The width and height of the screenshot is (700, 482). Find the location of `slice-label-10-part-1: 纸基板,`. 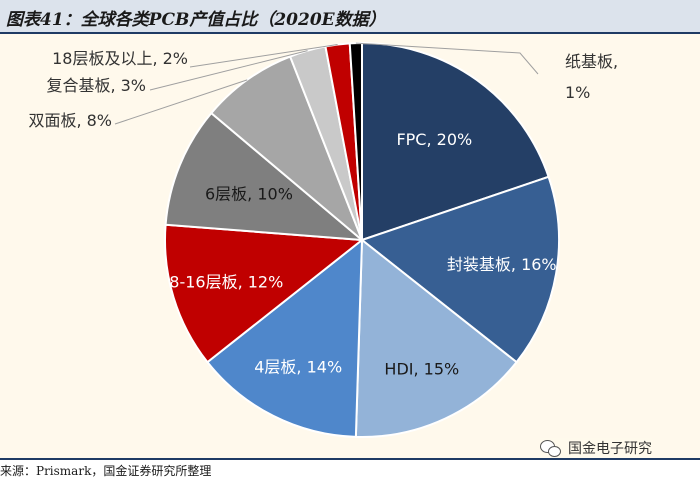

slice-label-10-part-1: 纸基板, is located at coordinates (591, 61).